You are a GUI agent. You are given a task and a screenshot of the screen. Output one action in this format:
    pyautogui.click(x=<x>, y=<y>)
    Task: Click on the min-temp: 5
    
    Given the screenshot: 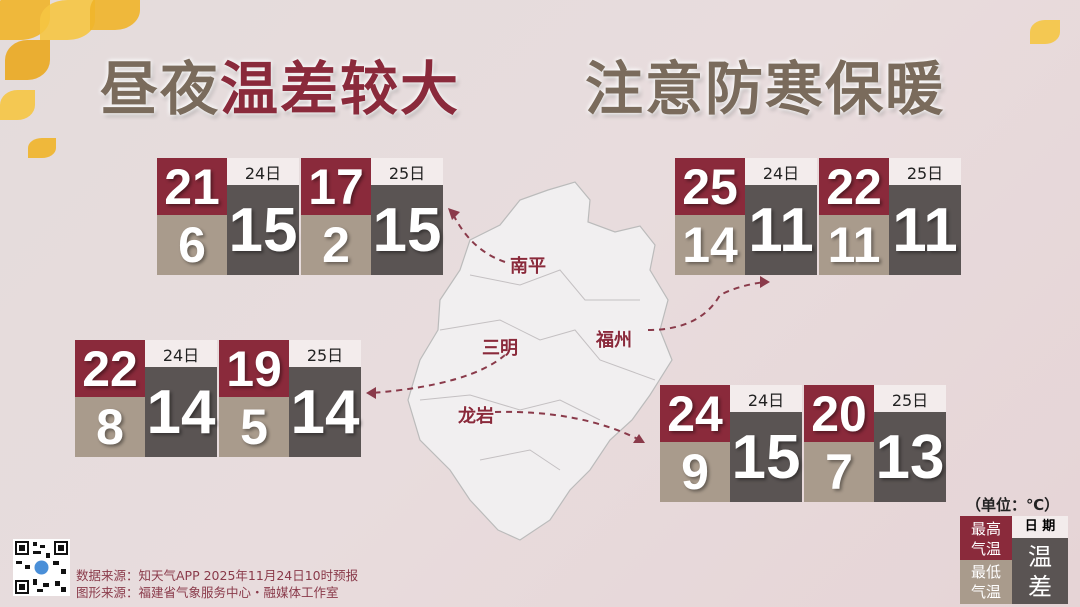 What is the action you would take?
    pyautogui.click(x=254, y=427)
    